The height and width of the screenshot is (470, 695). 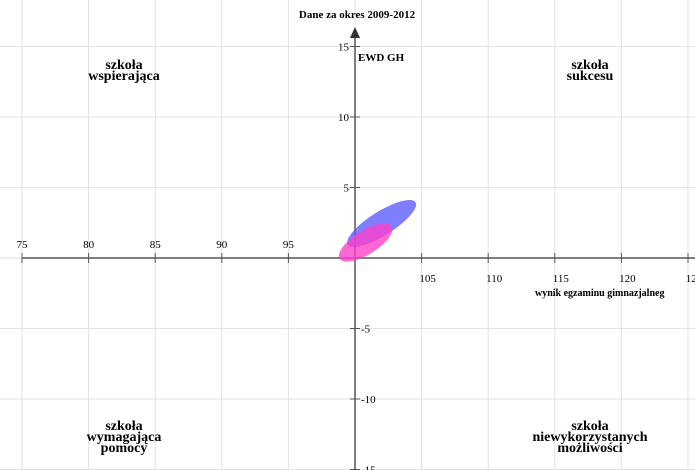 What do you see at coordinates (357, 15) in the screenshot?
I see `chart-title: Dane za okres 2009-2012` at bounding box center [357, 15].